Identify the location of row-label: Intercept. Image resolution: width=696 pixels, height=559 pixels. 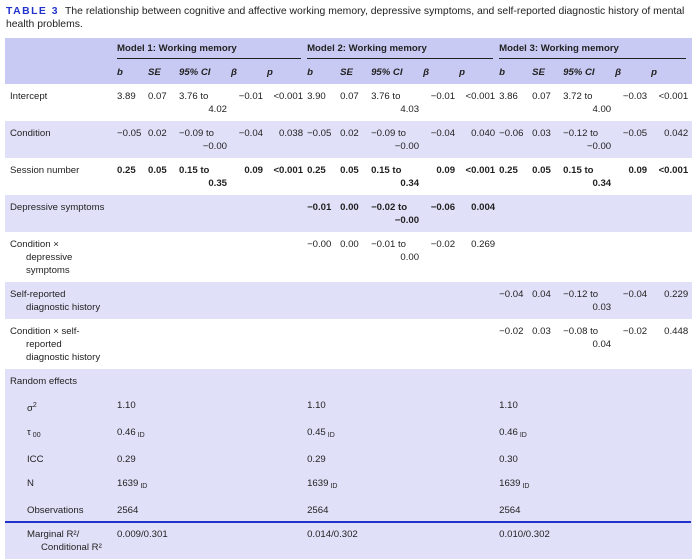
(61, 102).